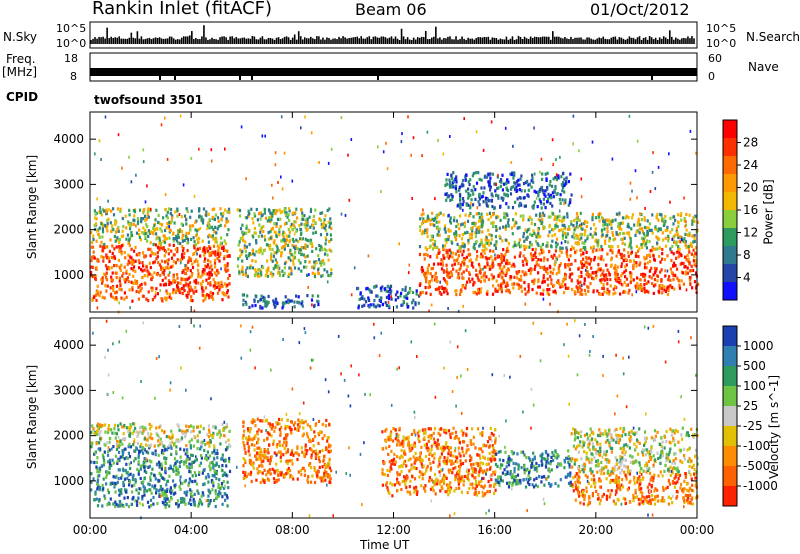 This screenshot has width=800, height=554. Describe the element at coordinates (71, 43) in the screenshot. I see `nsky-tick-bottom: 10^0` at that location.